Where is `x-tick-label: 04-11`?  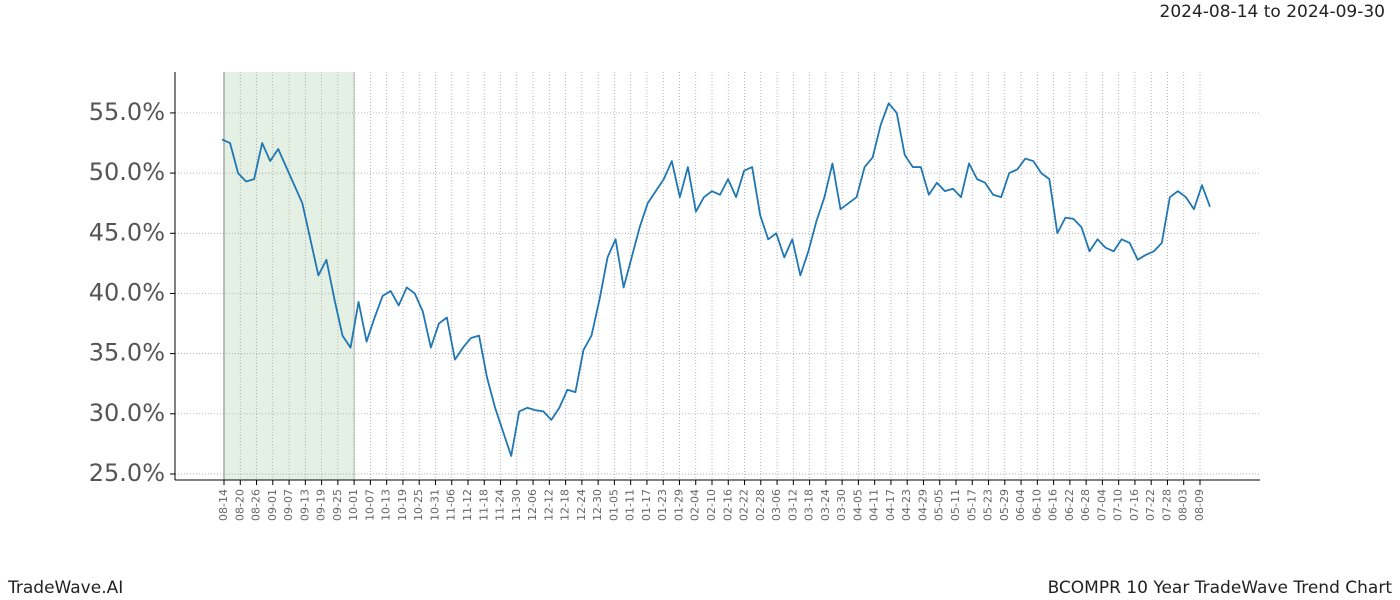 x-tick-label: 04-11 is located at coordinates (874, 505).